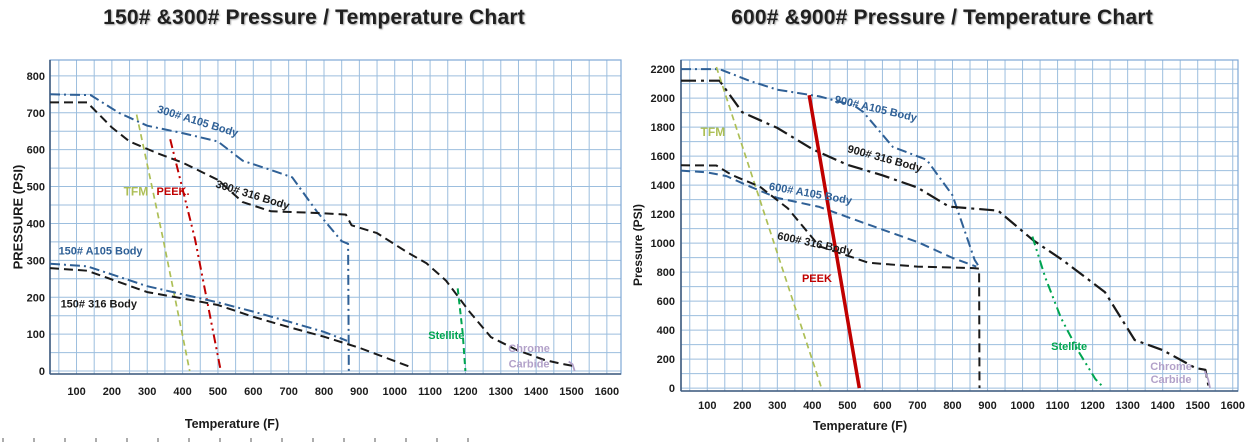 The height and width of the screenshot is (443, 1256). I want to click on series-label-150-a105-body: 150# A105 Body, so click(101, 251).